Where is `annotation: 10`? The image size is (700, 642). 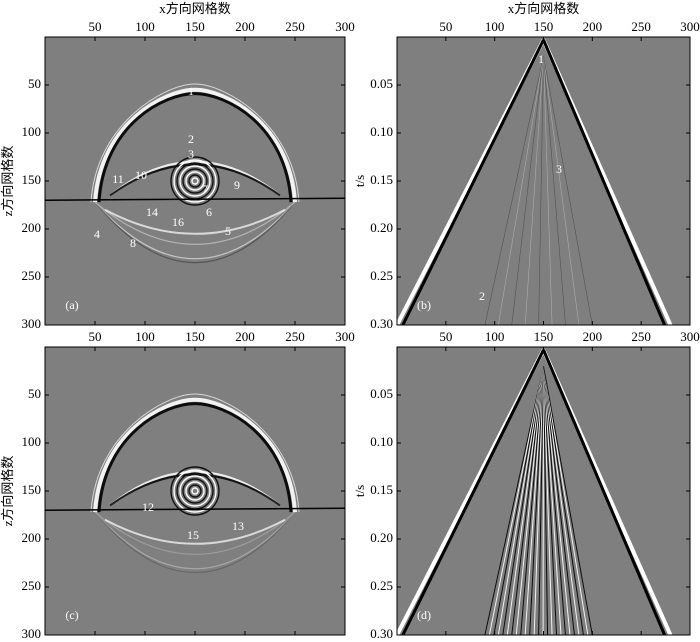 annotation: 10 is located at coordinates (141, 175).